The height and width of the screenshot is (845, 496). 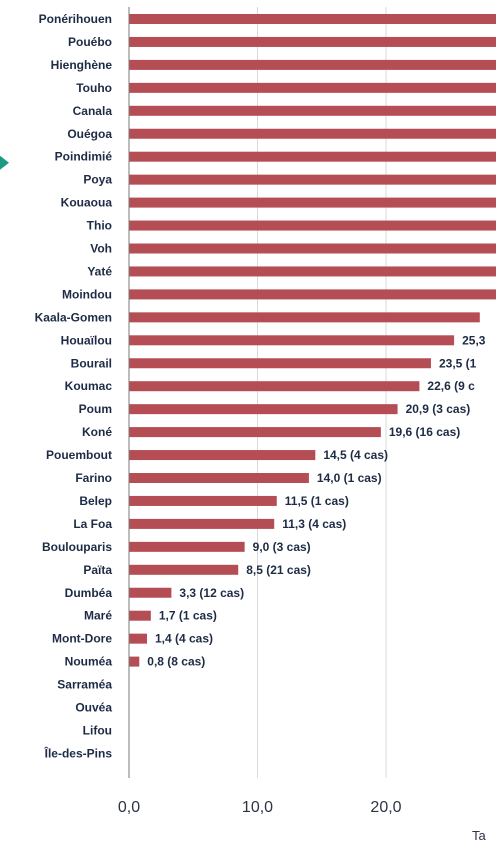 What do you see at coordinates (95, 409) in the screenshot?
I see `category-label: Poum` at bounding box center [95, 409].